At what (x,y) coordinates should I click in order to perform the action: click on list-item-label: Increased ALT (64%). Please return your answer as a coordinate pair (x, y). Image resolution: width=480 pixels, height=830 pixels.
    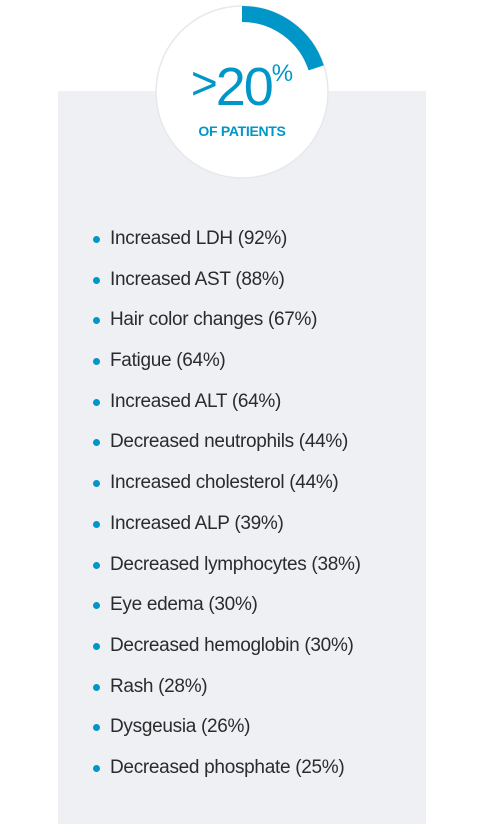
    Looking at the image, I should click on (196, 401).